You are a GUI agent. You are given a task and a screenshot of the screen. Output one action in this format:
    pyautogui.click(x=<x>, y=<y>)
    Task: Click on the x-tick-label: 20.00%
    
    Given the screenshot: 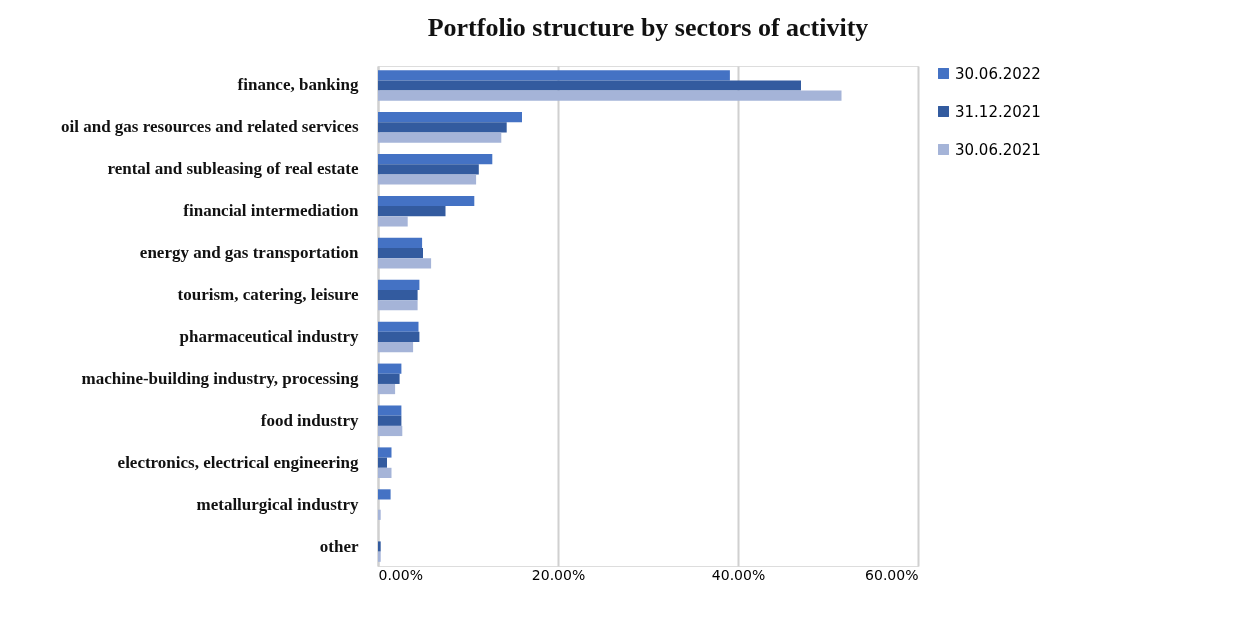 What is the action you would take?
    pyautogui.click(x=558, y=574)
    